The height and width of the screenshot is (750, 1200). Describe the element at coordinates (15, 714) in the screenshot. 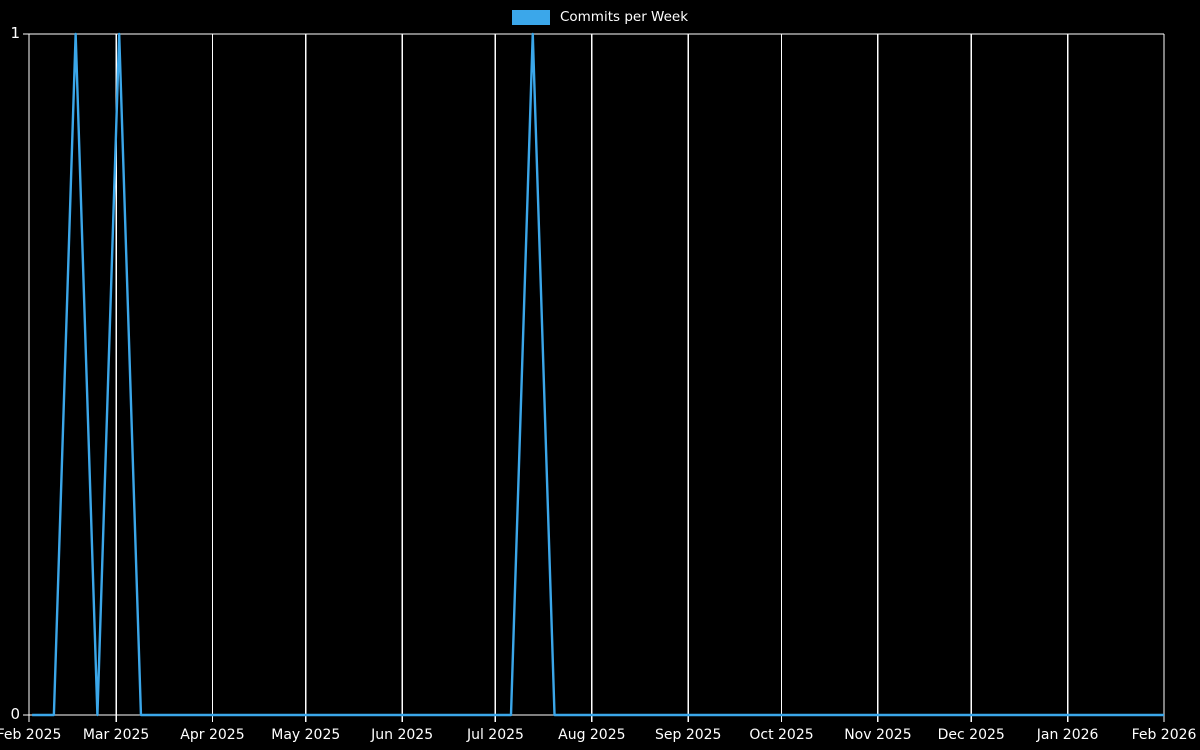

I see `y-tick-label-0: 0` at that location.